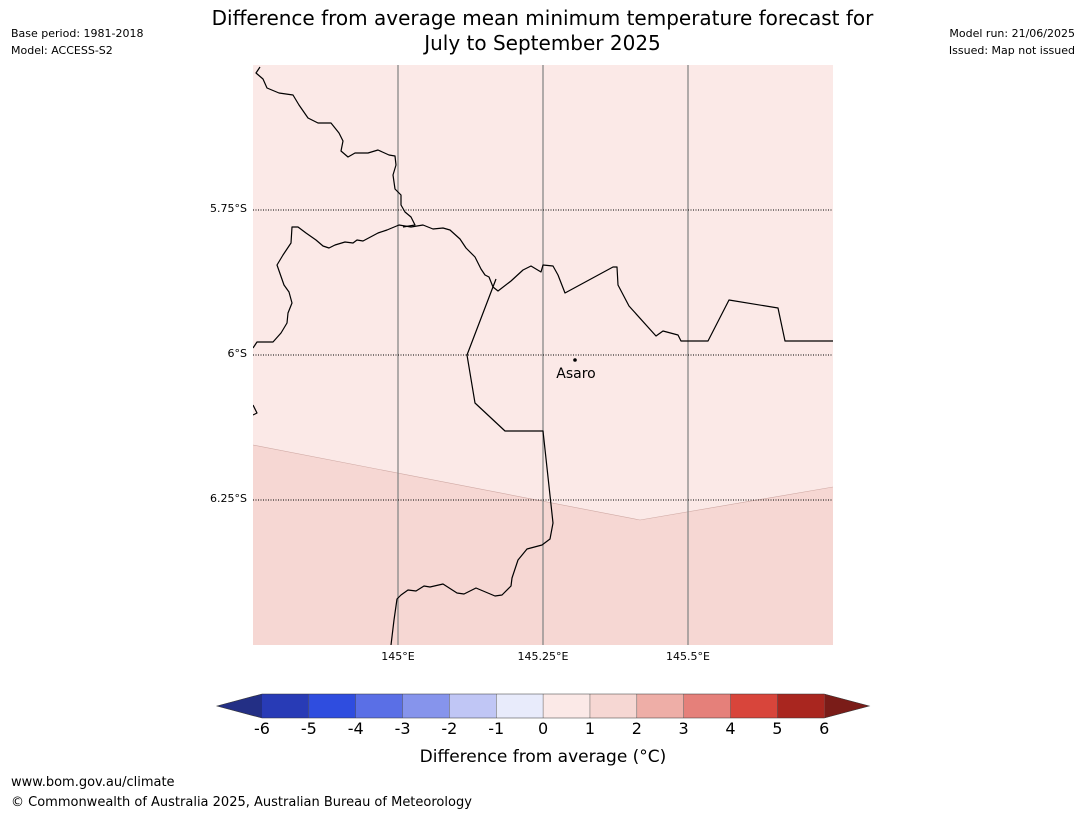 This screenshot has width=1085, height=816. Describe the element at coordinates (239, 706) in the screenshot. I see `colorbar-extend-low` at that location.